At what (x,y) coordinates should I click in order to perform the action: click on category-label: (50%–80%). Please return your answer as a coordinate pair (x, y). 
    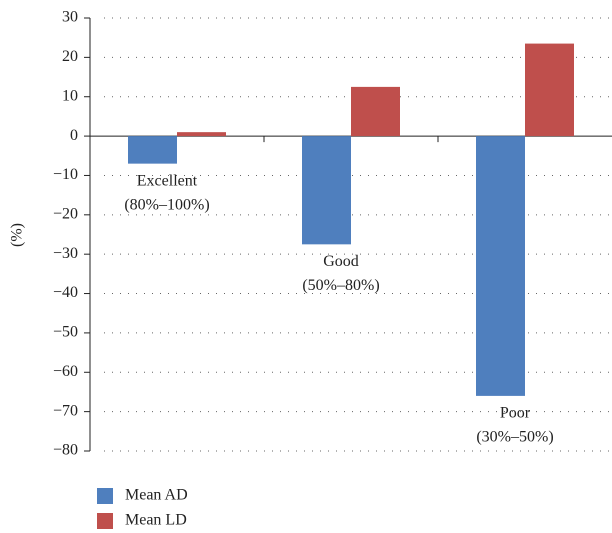
    Looking at the image, I should click on (340, 285).